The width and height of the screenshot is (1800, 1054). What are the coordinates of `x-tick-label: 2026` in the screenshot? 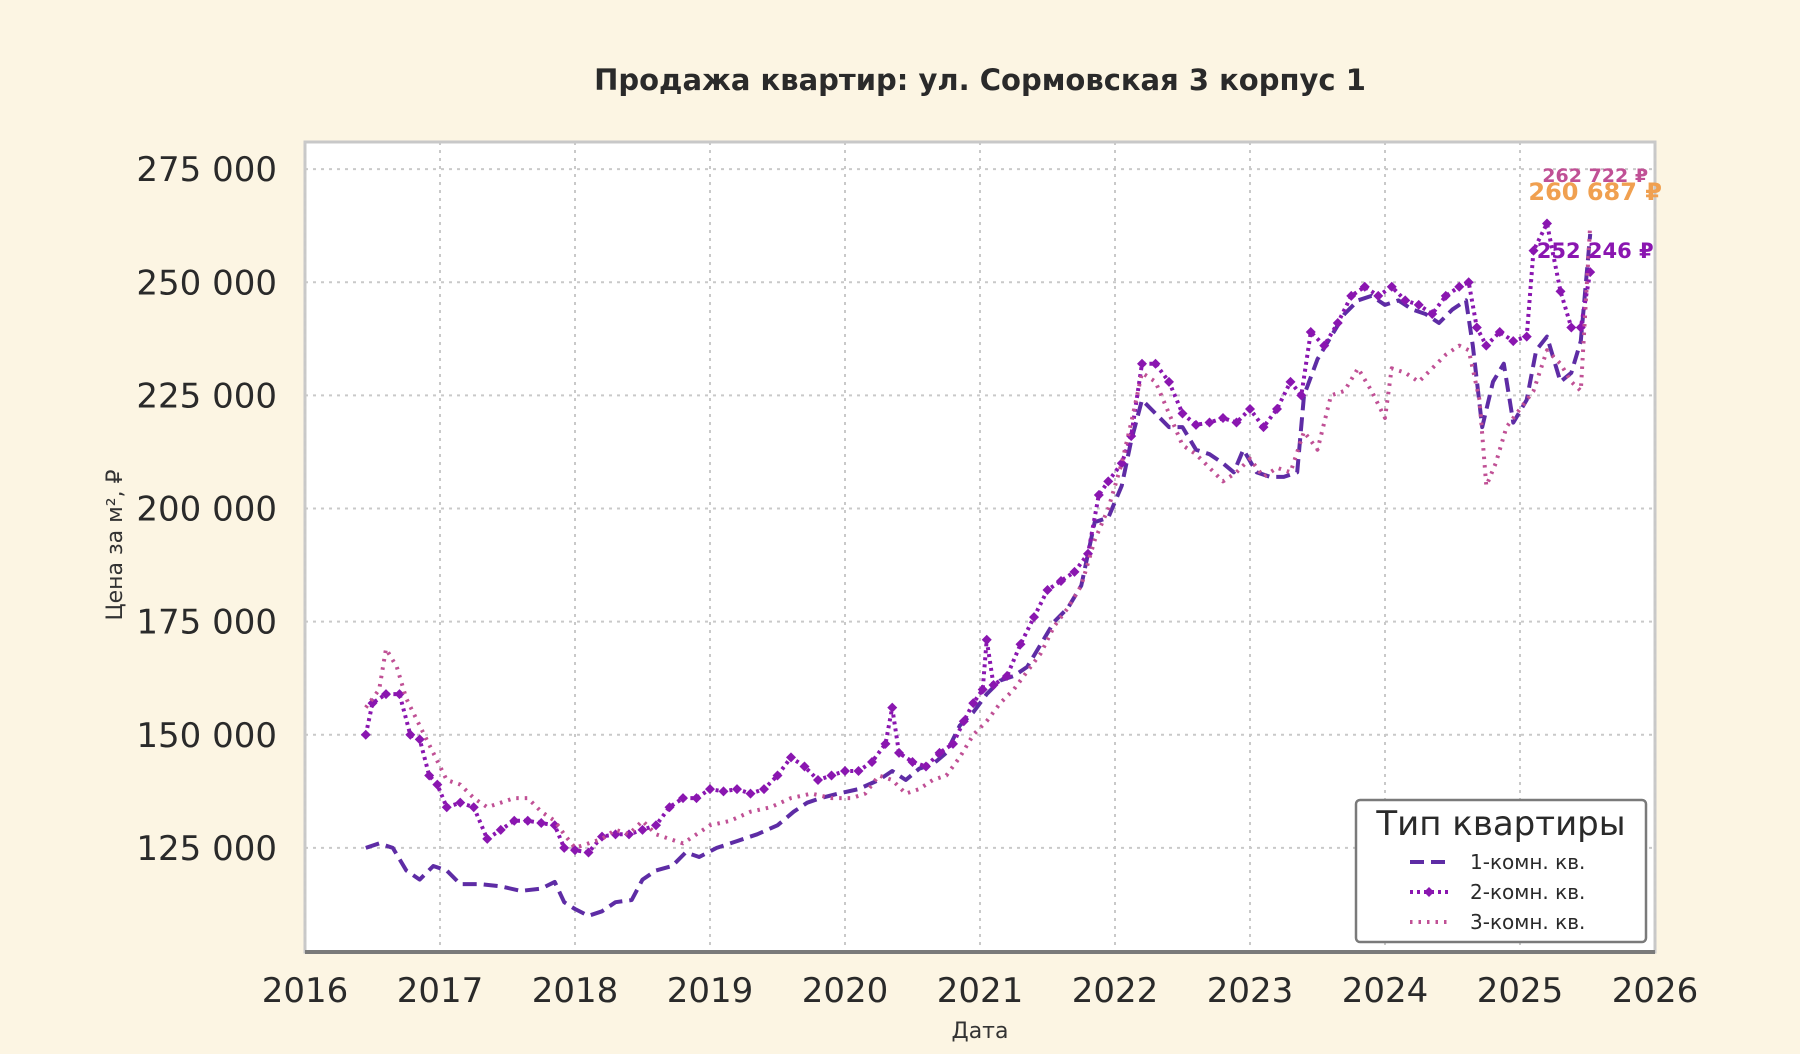 It's located at (1655, 991).